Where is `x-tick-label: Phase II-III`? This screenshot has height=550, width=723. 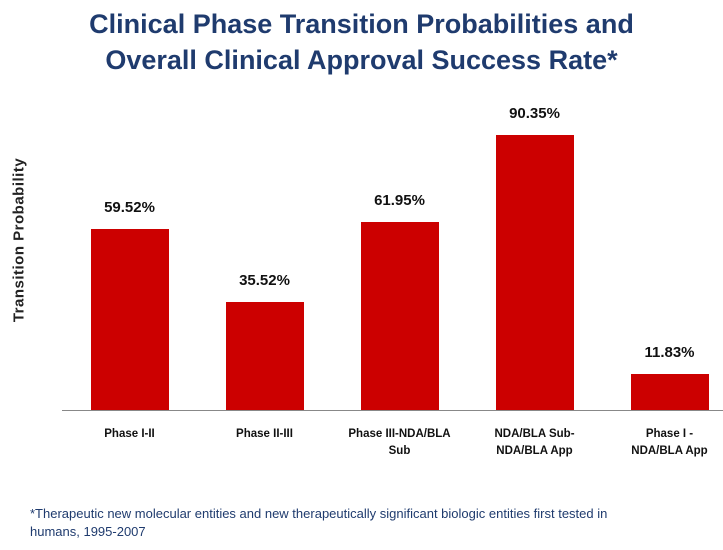
x-tick-label: Phase II-III is located at coordinates (264, 434).